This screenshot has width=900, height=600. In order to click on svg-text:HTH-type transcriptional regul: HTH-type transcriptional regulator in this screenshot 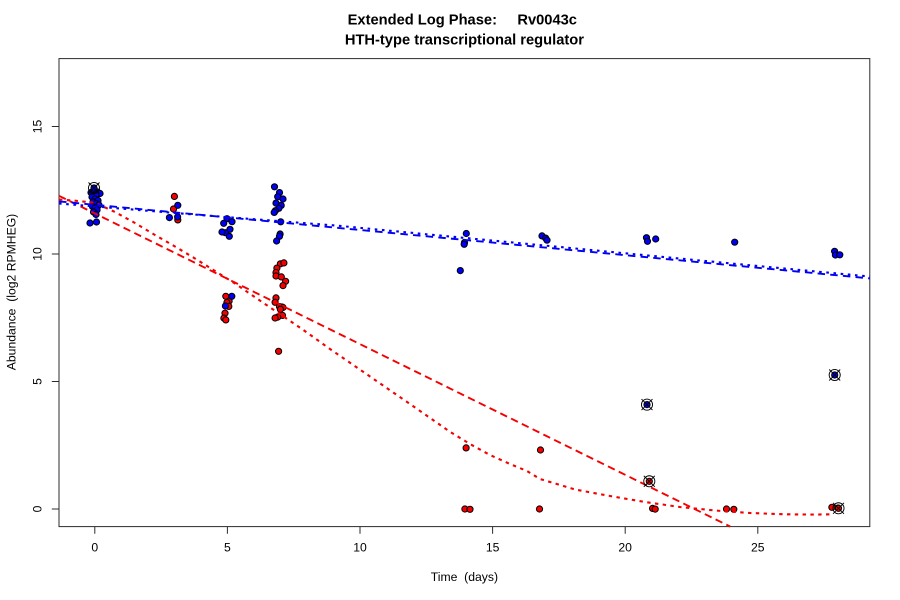, I will do `click(464, 41)`.